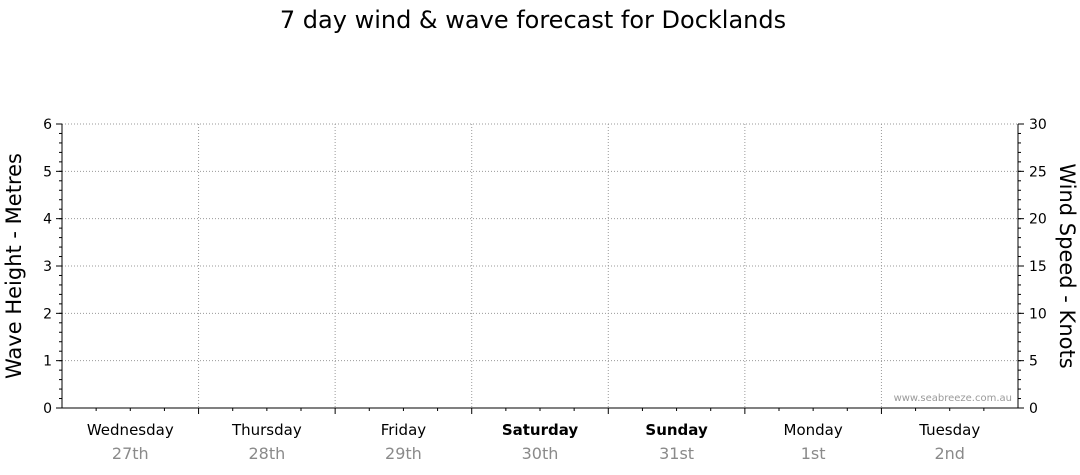 The image size is (1080, 475). Describe the element at coordinates (813, 453) in the screenshot. I see `day-date-label: 1st` at that location.